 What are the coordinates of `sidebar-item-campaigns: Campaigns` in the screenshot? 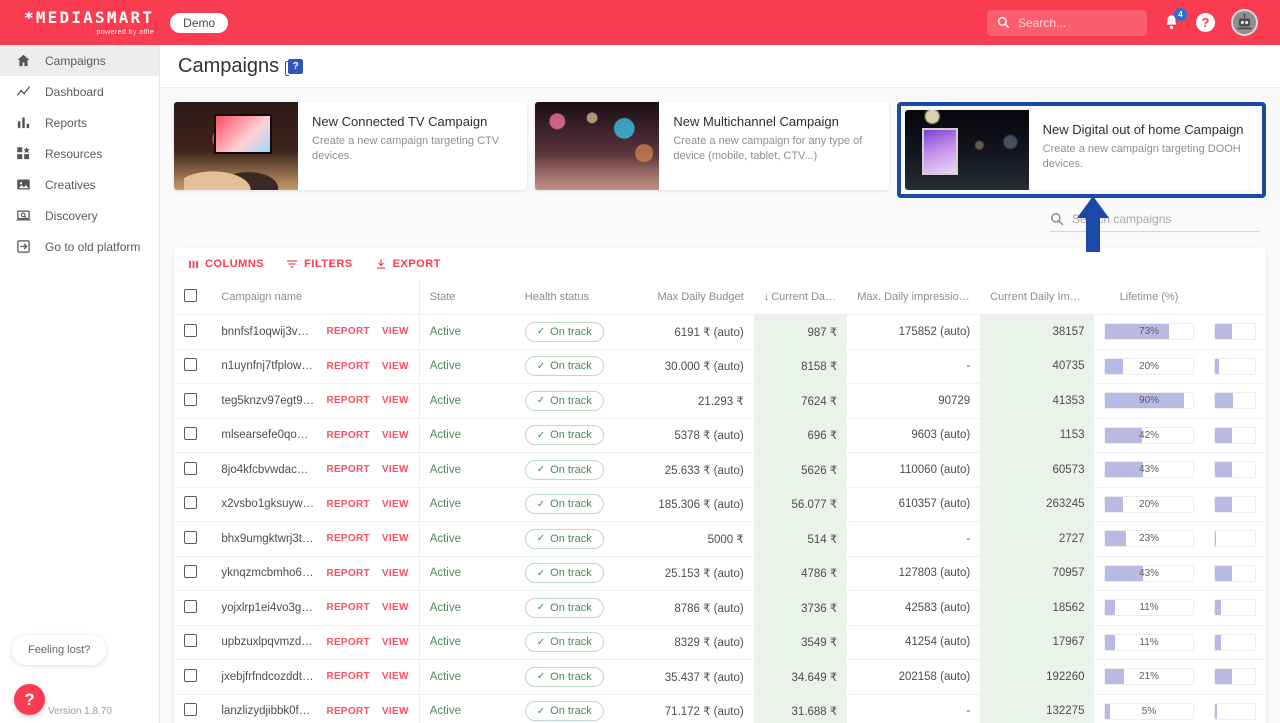 It's located at (79, 60).